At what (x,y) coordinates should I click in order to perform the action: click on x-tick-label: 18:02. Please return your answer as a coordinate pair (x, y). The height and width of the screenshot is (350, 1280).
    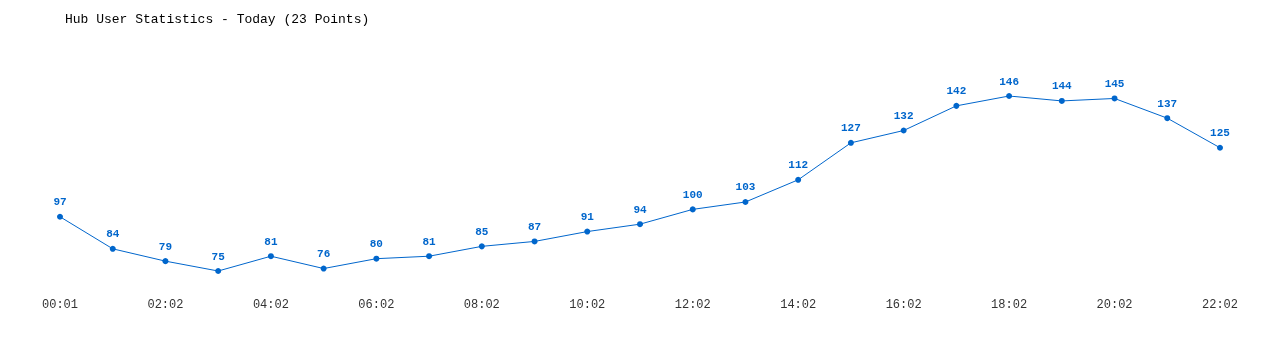
    Looking at the image, I should click on (1009, 305).